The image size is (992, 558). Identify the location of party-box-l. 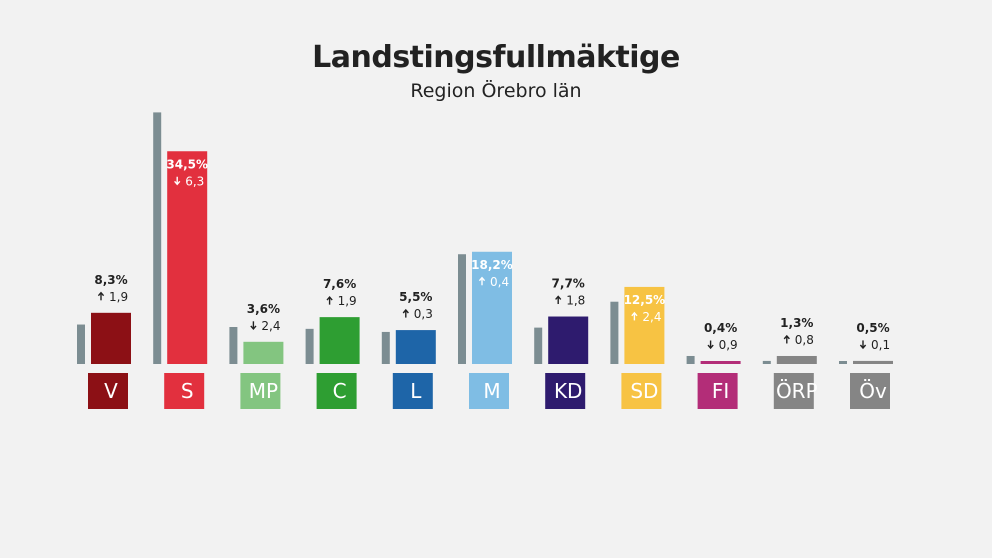
(412, 391).